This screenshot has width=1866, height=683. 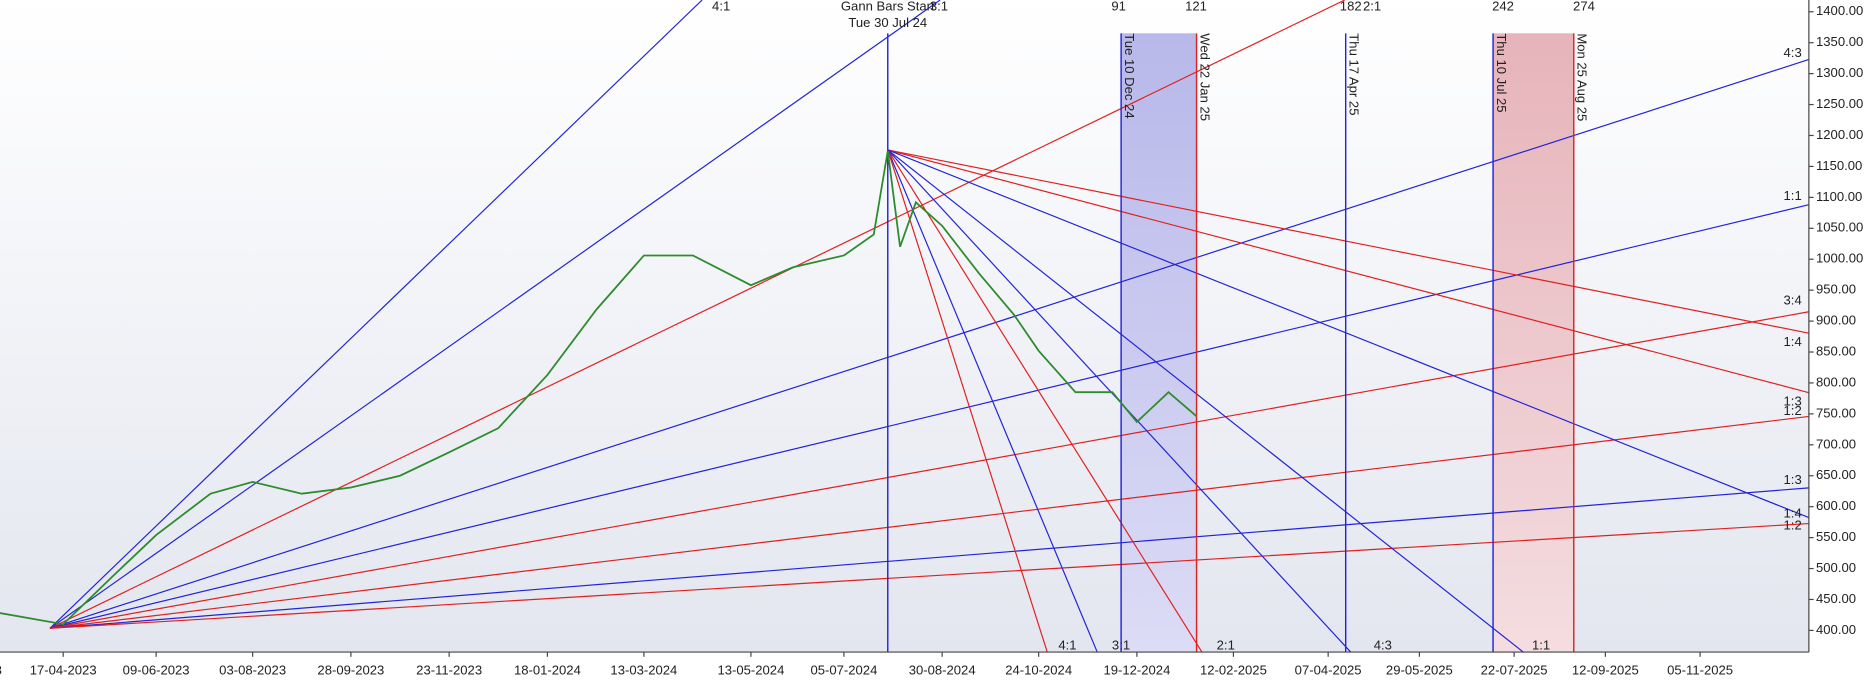 What do you see at coordinates (1233, 670) in the screenshot?
I see `x-tick-label: 12-02-2025` at bounding box center [1233, 670].